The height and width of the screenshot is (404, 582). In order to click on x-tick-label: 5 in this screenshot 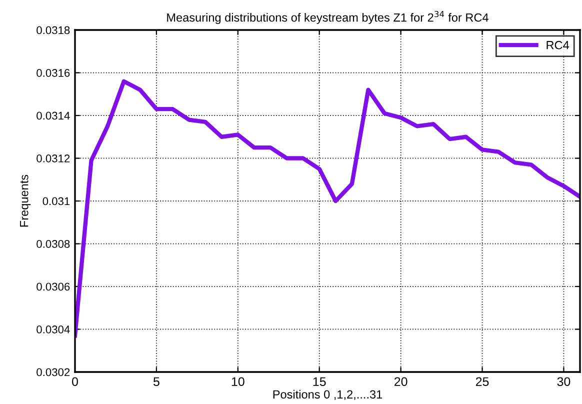, I will do `click(156, 381)`.